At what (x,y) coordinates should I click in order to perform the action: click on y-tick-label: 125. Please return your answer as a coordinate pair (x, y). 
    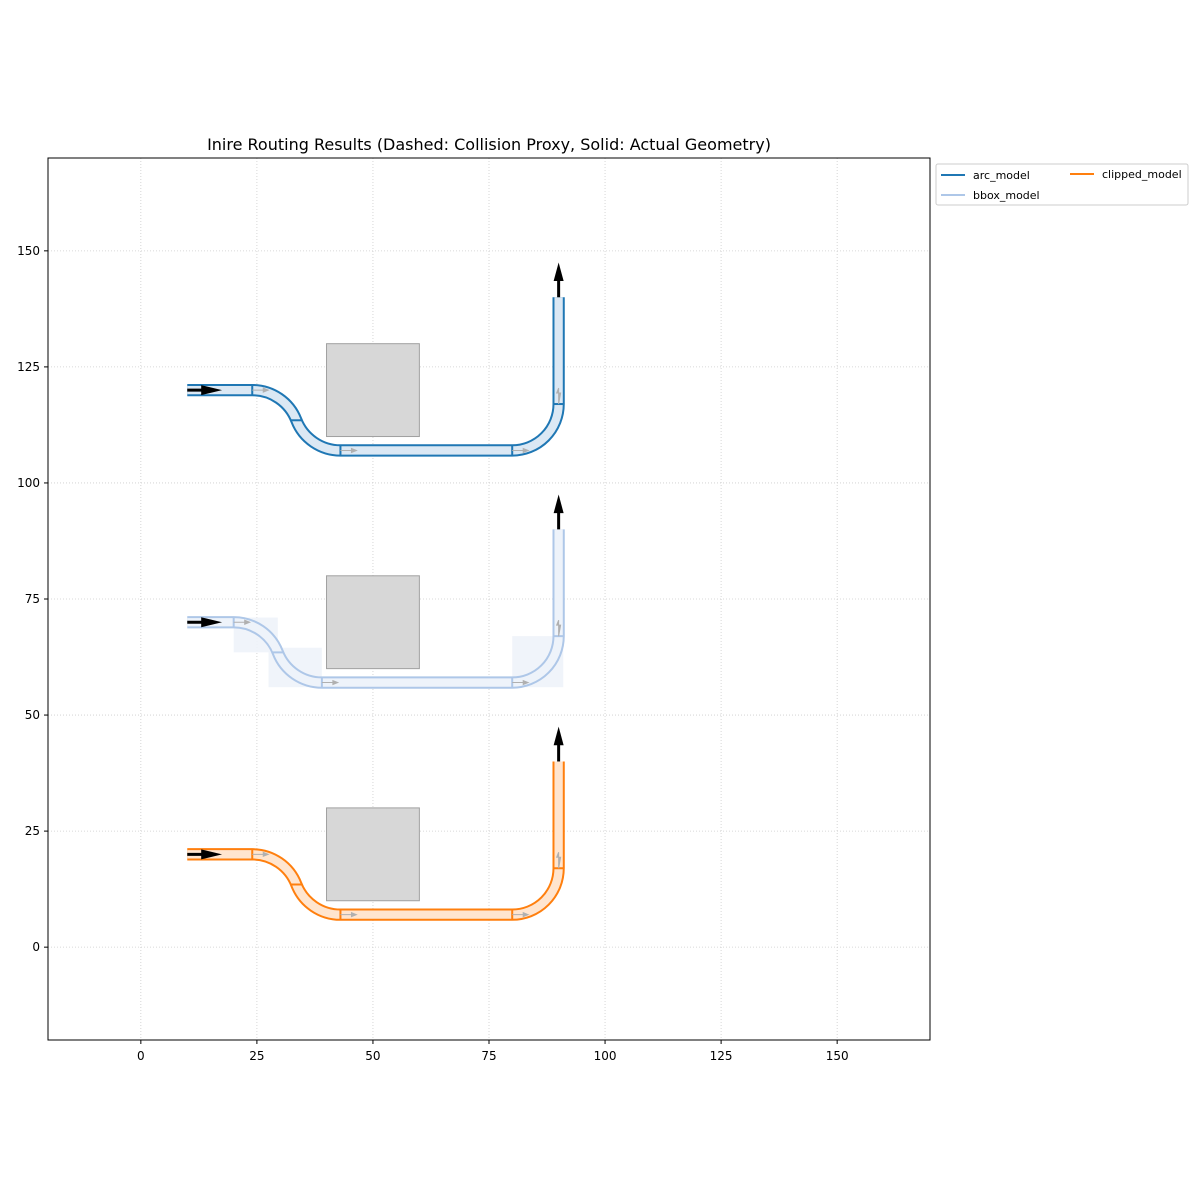
    Looking at the image, I should click on (28, 367).